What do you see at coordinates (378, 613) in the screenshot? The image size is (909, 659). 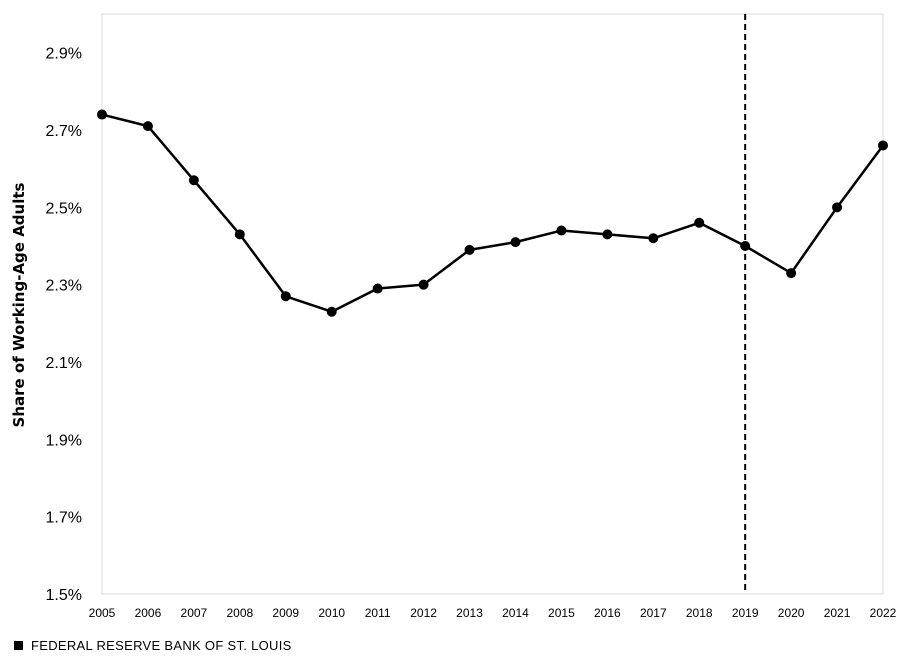 I see `x-tick-label: 2011` at bounding box center [378, 613].